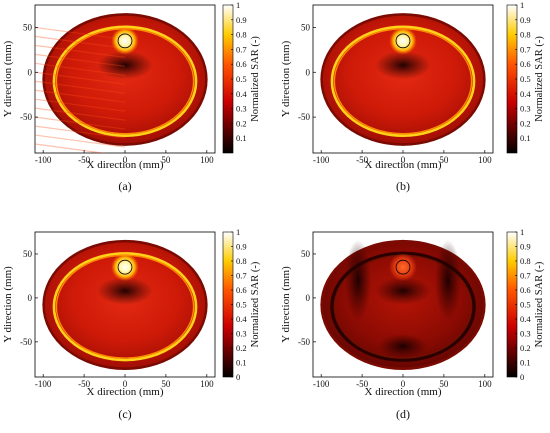 This screenshot has width=550, height=433. What do you see at coordinates (403, 267) in the screenshot?
I see `target-hotspot` at bounding box center [403, 267].